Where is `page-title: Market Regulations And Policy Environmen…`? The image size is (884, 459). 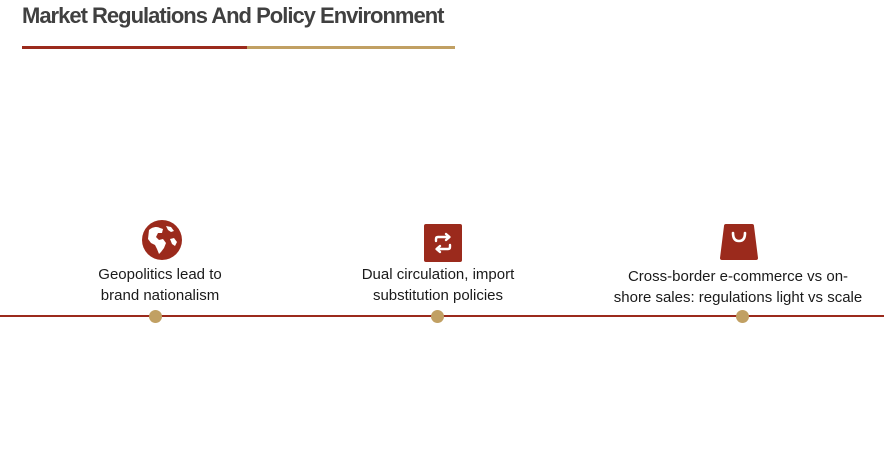 page-title: Market Regulations And Policy Environmen… is located at coordinates (233, 15).